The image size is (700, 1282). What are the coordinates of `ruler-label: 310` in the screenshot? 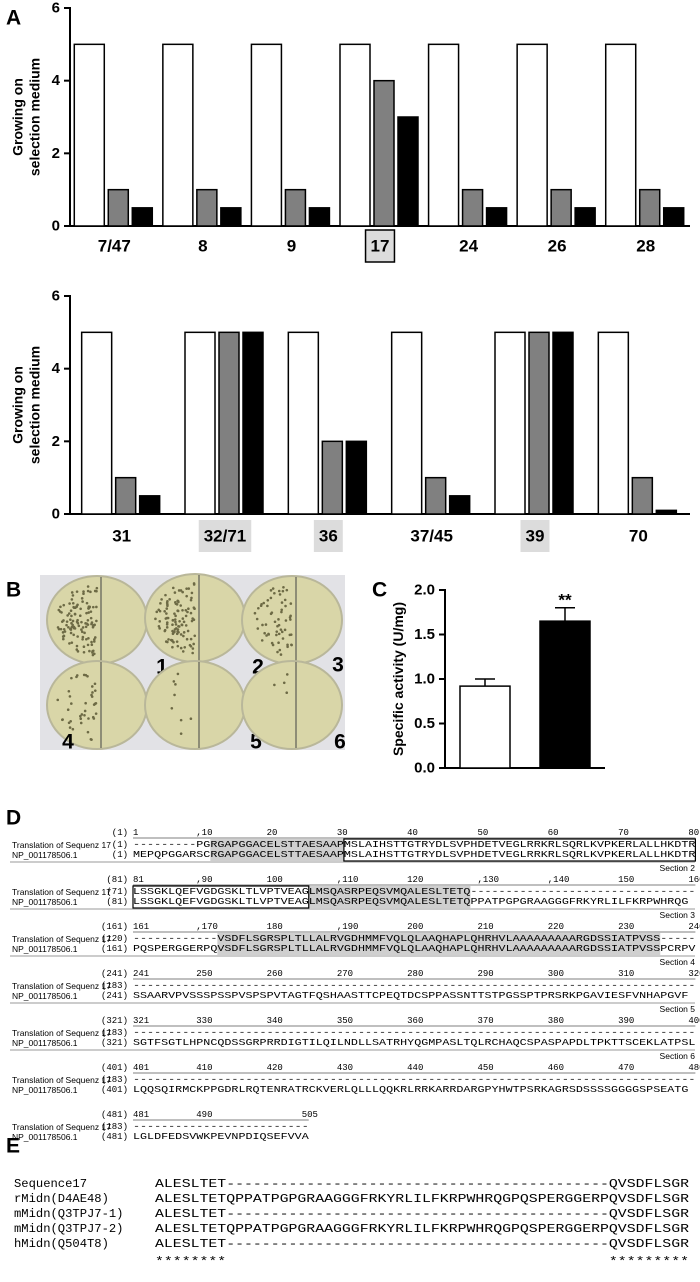 It's located at (626, 974).